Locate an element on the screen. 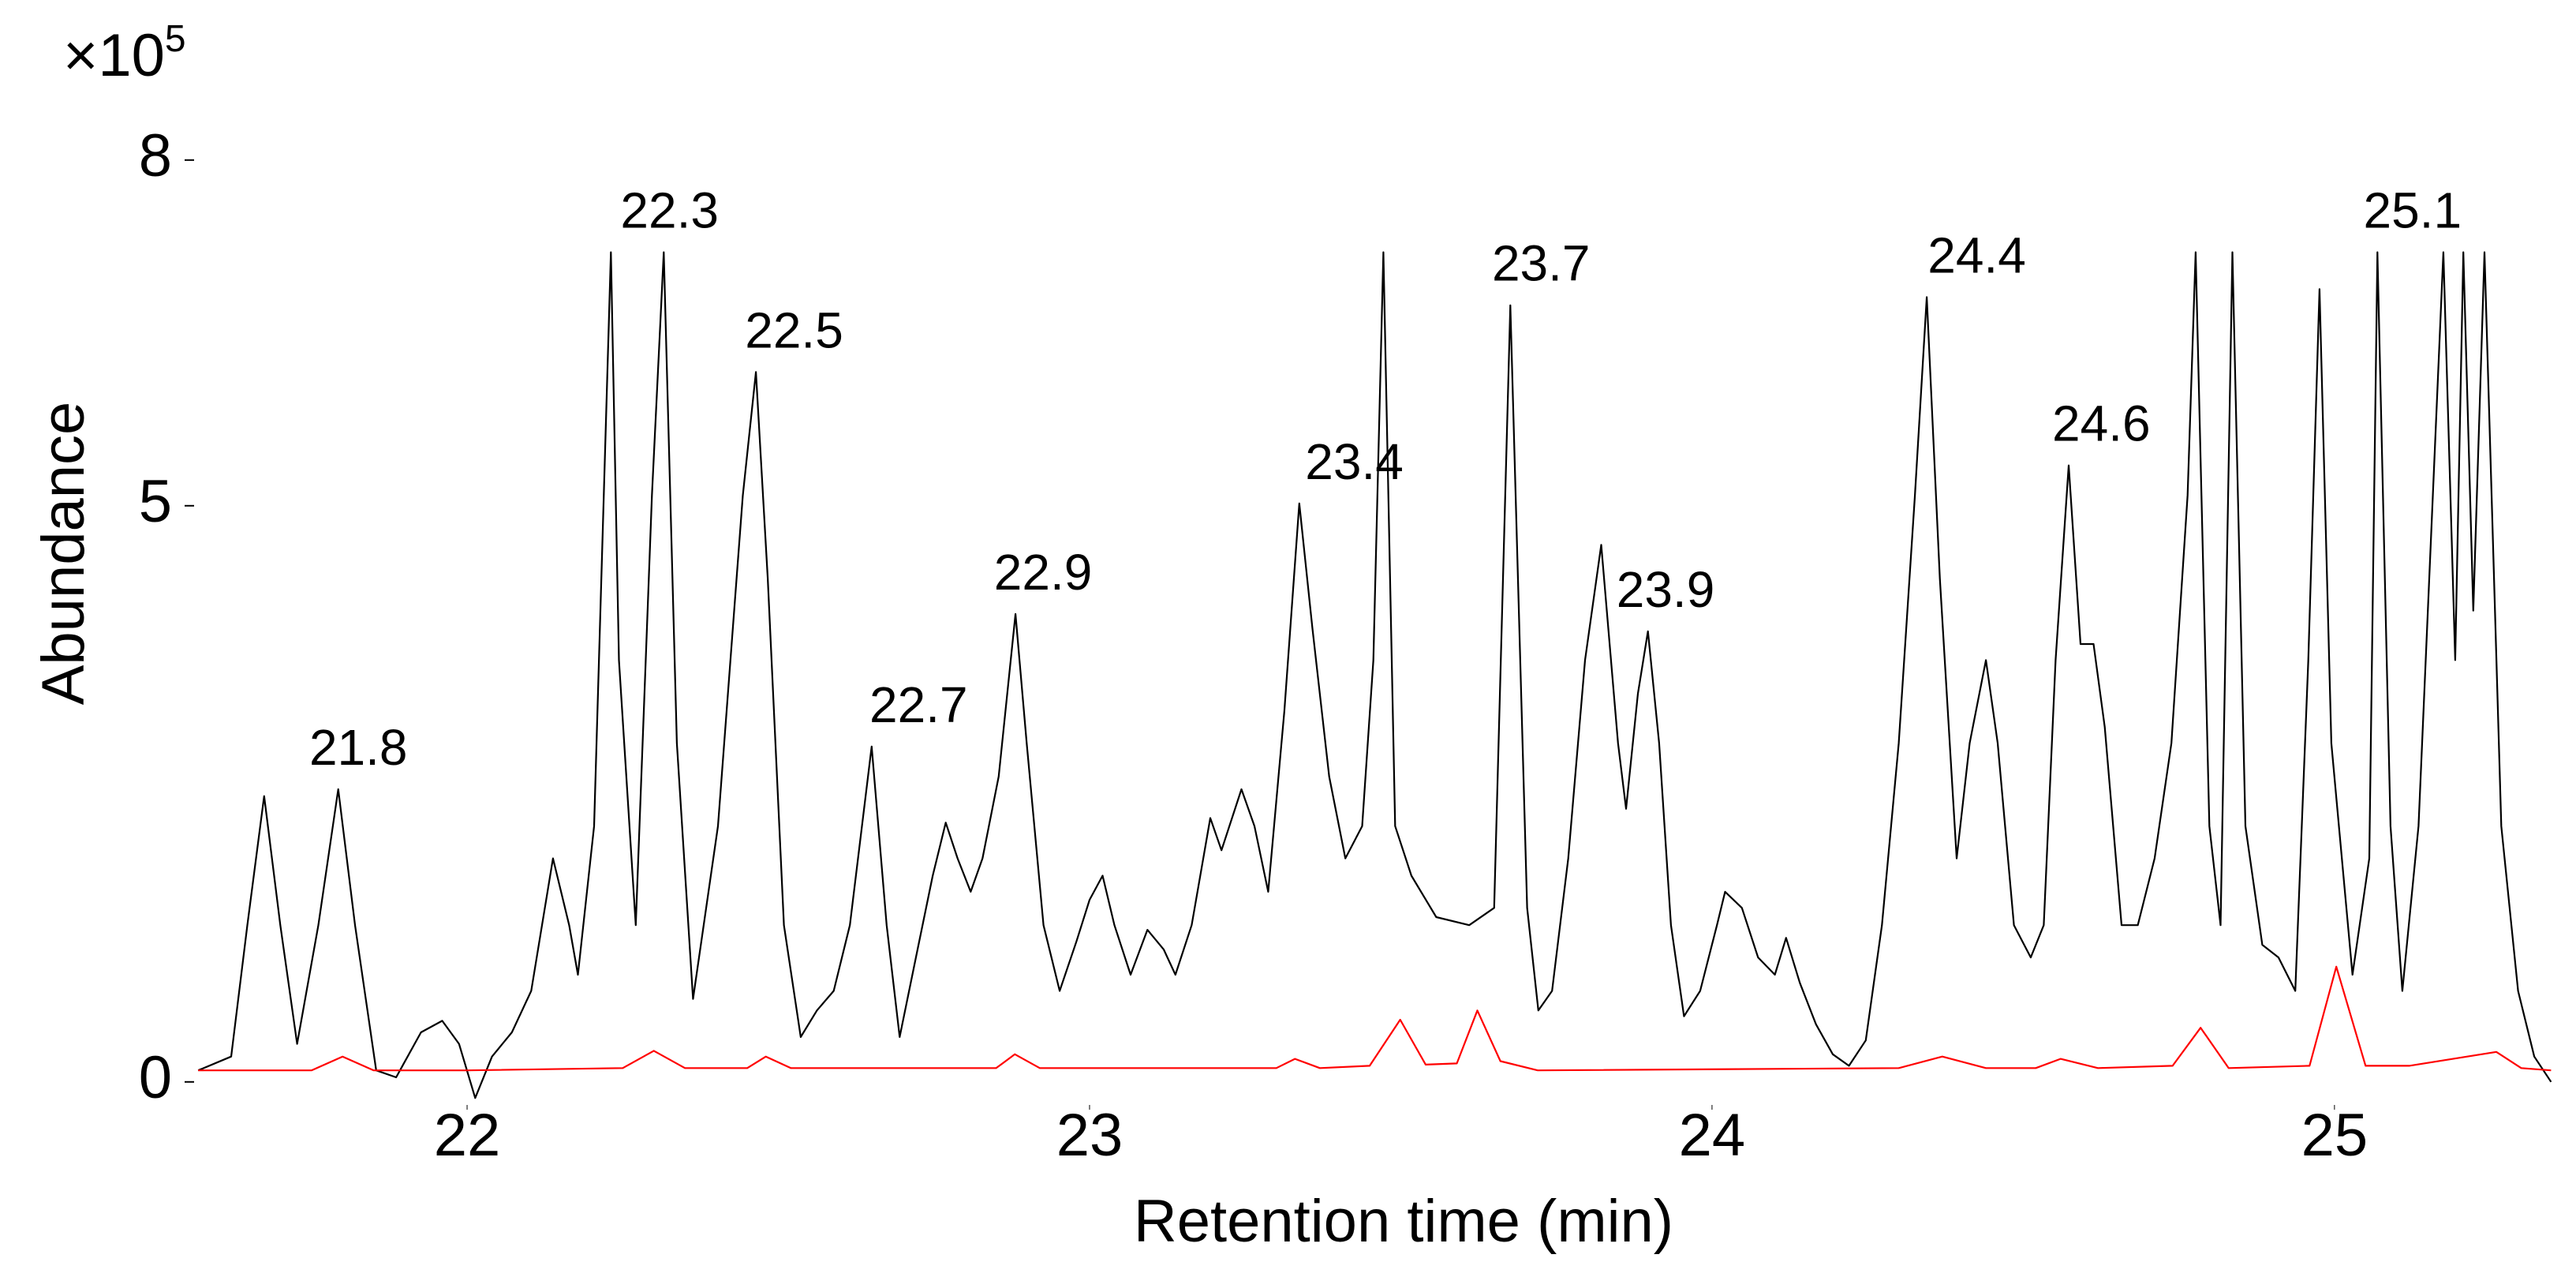 This screenshot has width=2576, height=1277. trace-line is located at coordinates (1375, 1019).